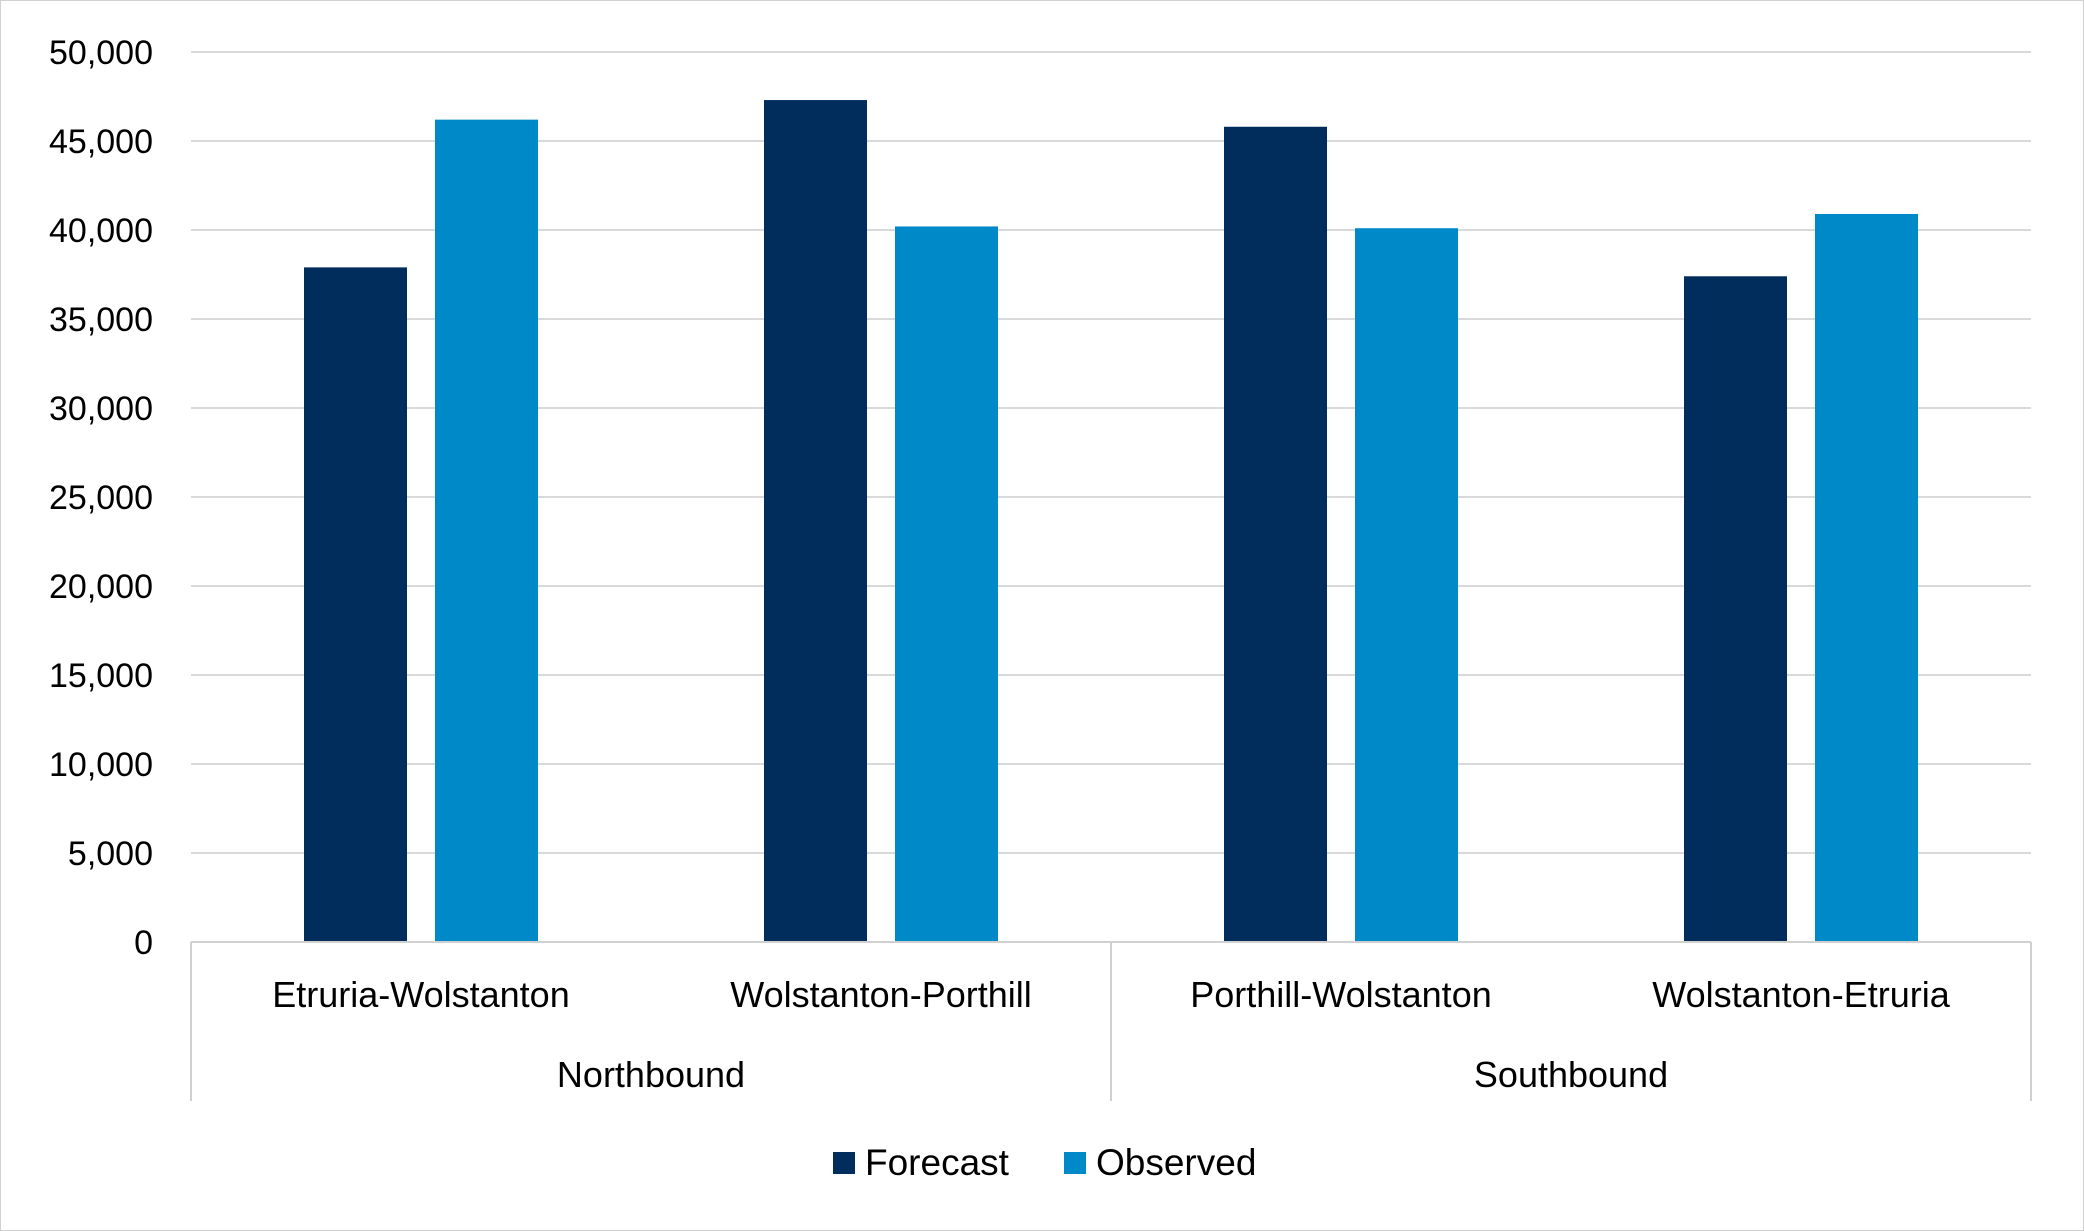 The height and width of the screenshot is (1231, 2084). Describe the element at coordinates (101, 765) in the screenshot. I see `y-tick-label: 10,000` at that location.